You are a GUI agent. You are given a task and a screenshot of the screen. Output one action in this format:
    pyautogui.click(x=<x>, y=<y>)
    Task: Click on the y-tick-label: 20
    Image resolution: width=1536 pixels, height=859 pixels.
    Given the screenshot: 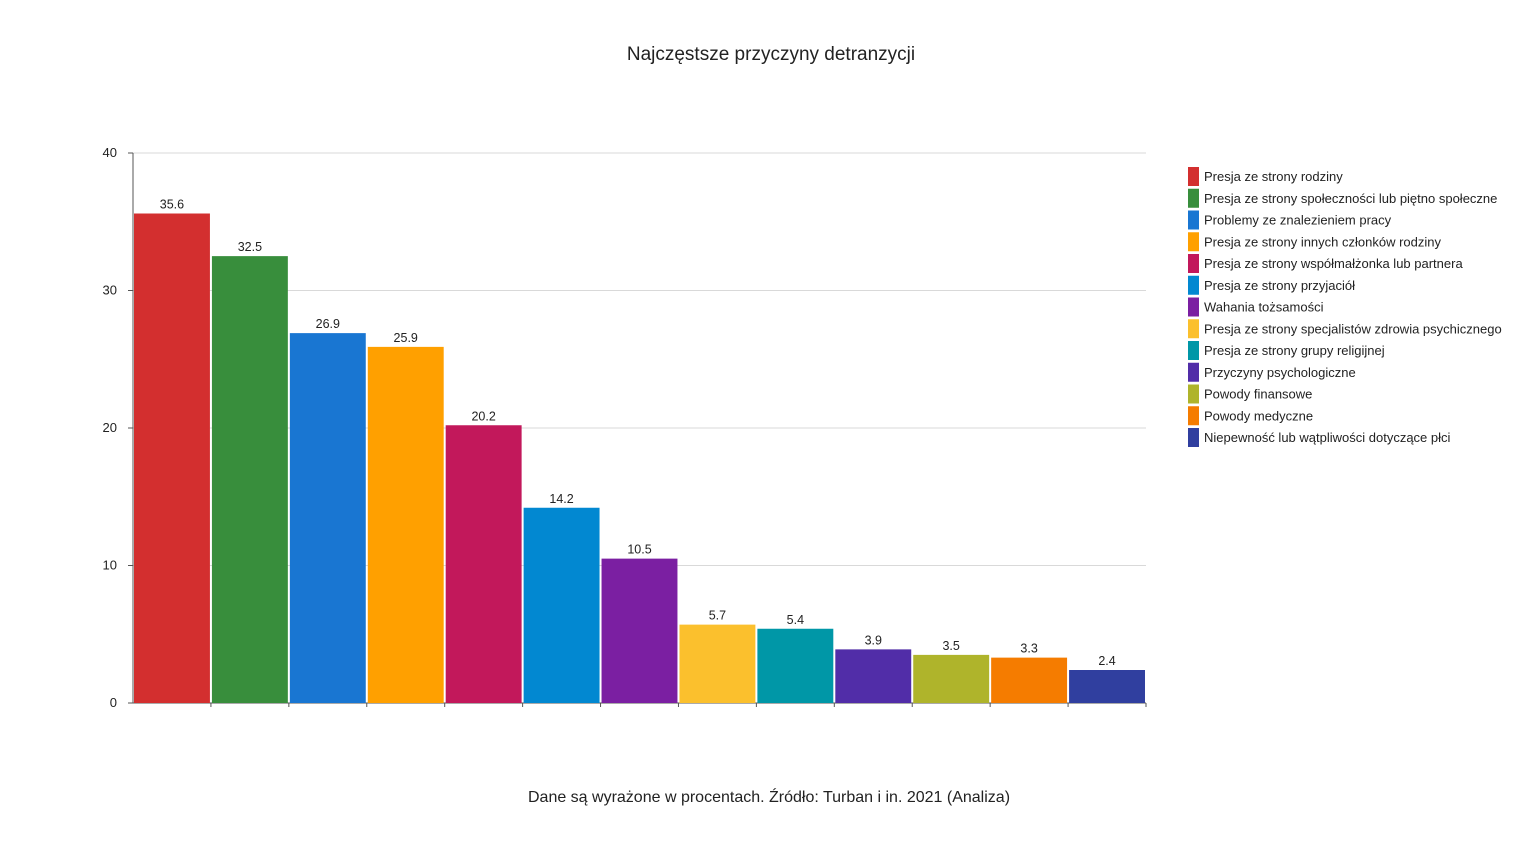 What is the action you would take?
    pyautogui.click(x=110, y=427)
    